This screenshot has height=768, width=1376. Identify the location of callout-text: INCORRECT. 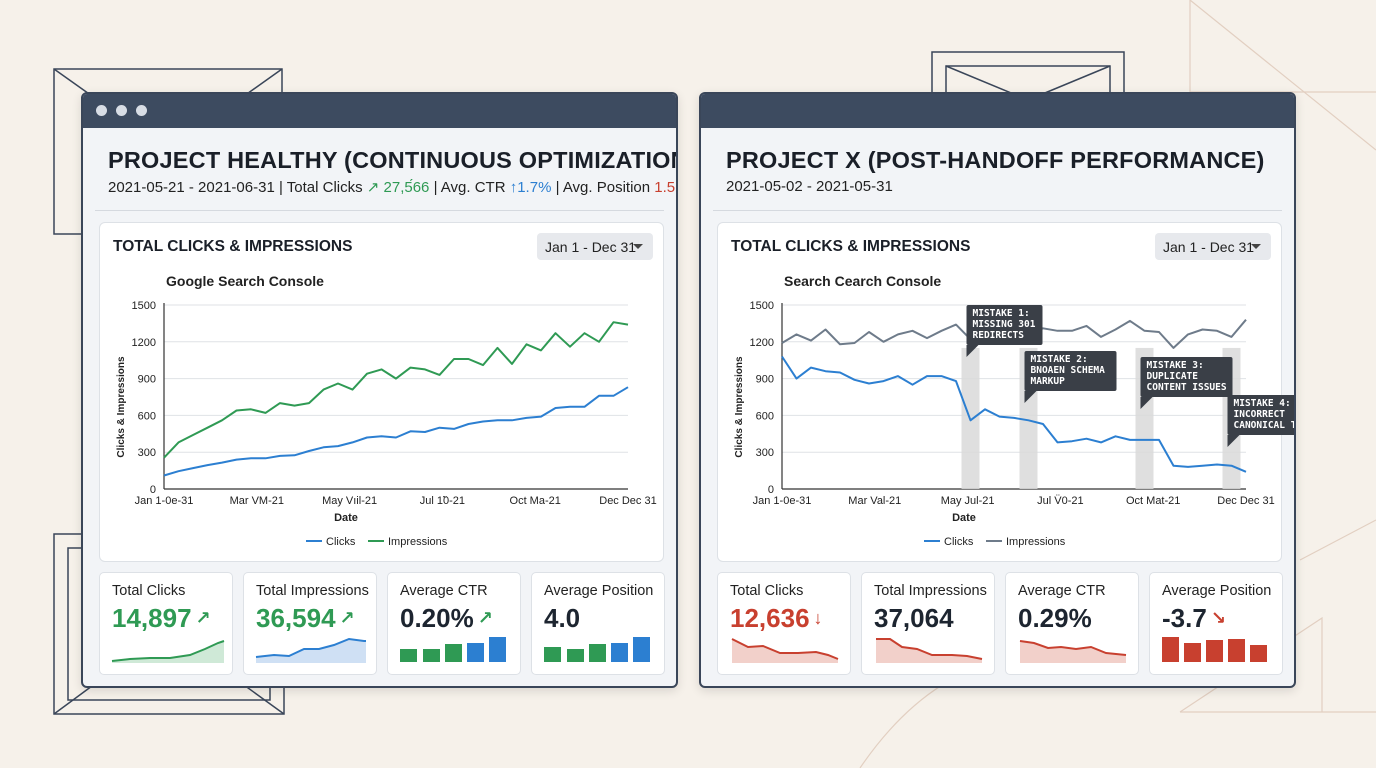
(1260, 414).